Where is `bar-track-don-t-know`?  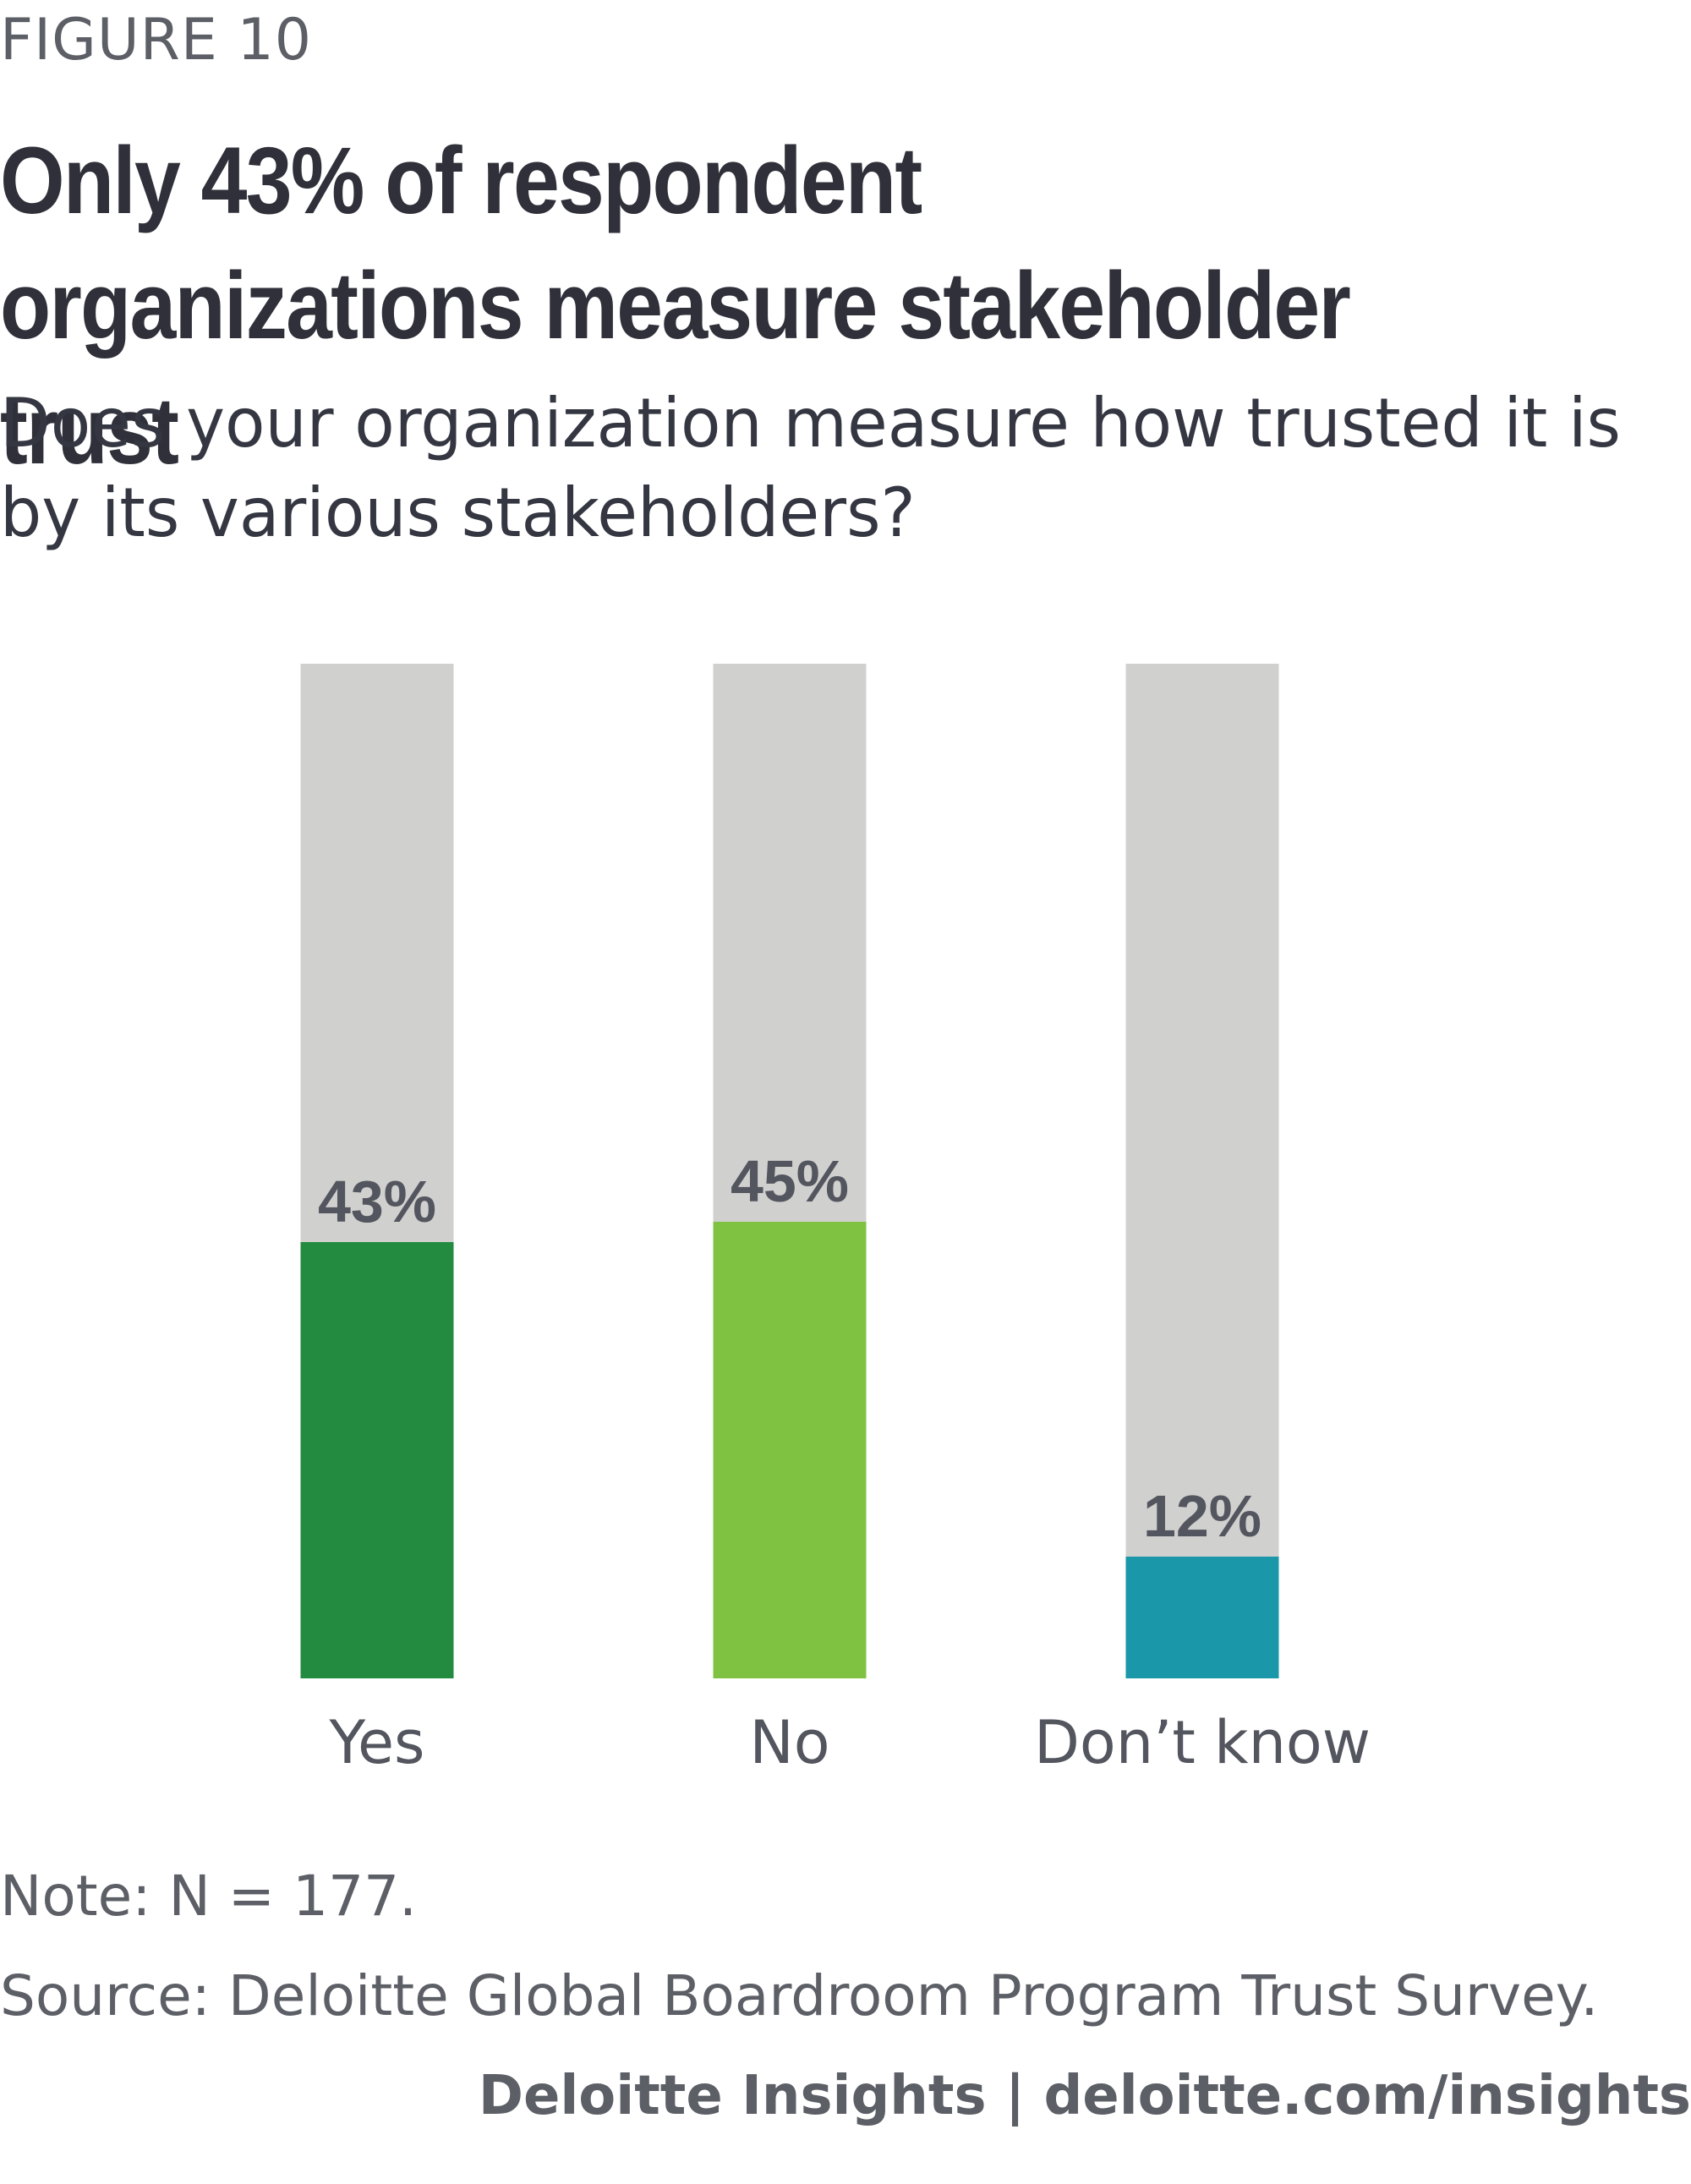 bar-track-don-t-know is located at coordinates (1202, 1171).